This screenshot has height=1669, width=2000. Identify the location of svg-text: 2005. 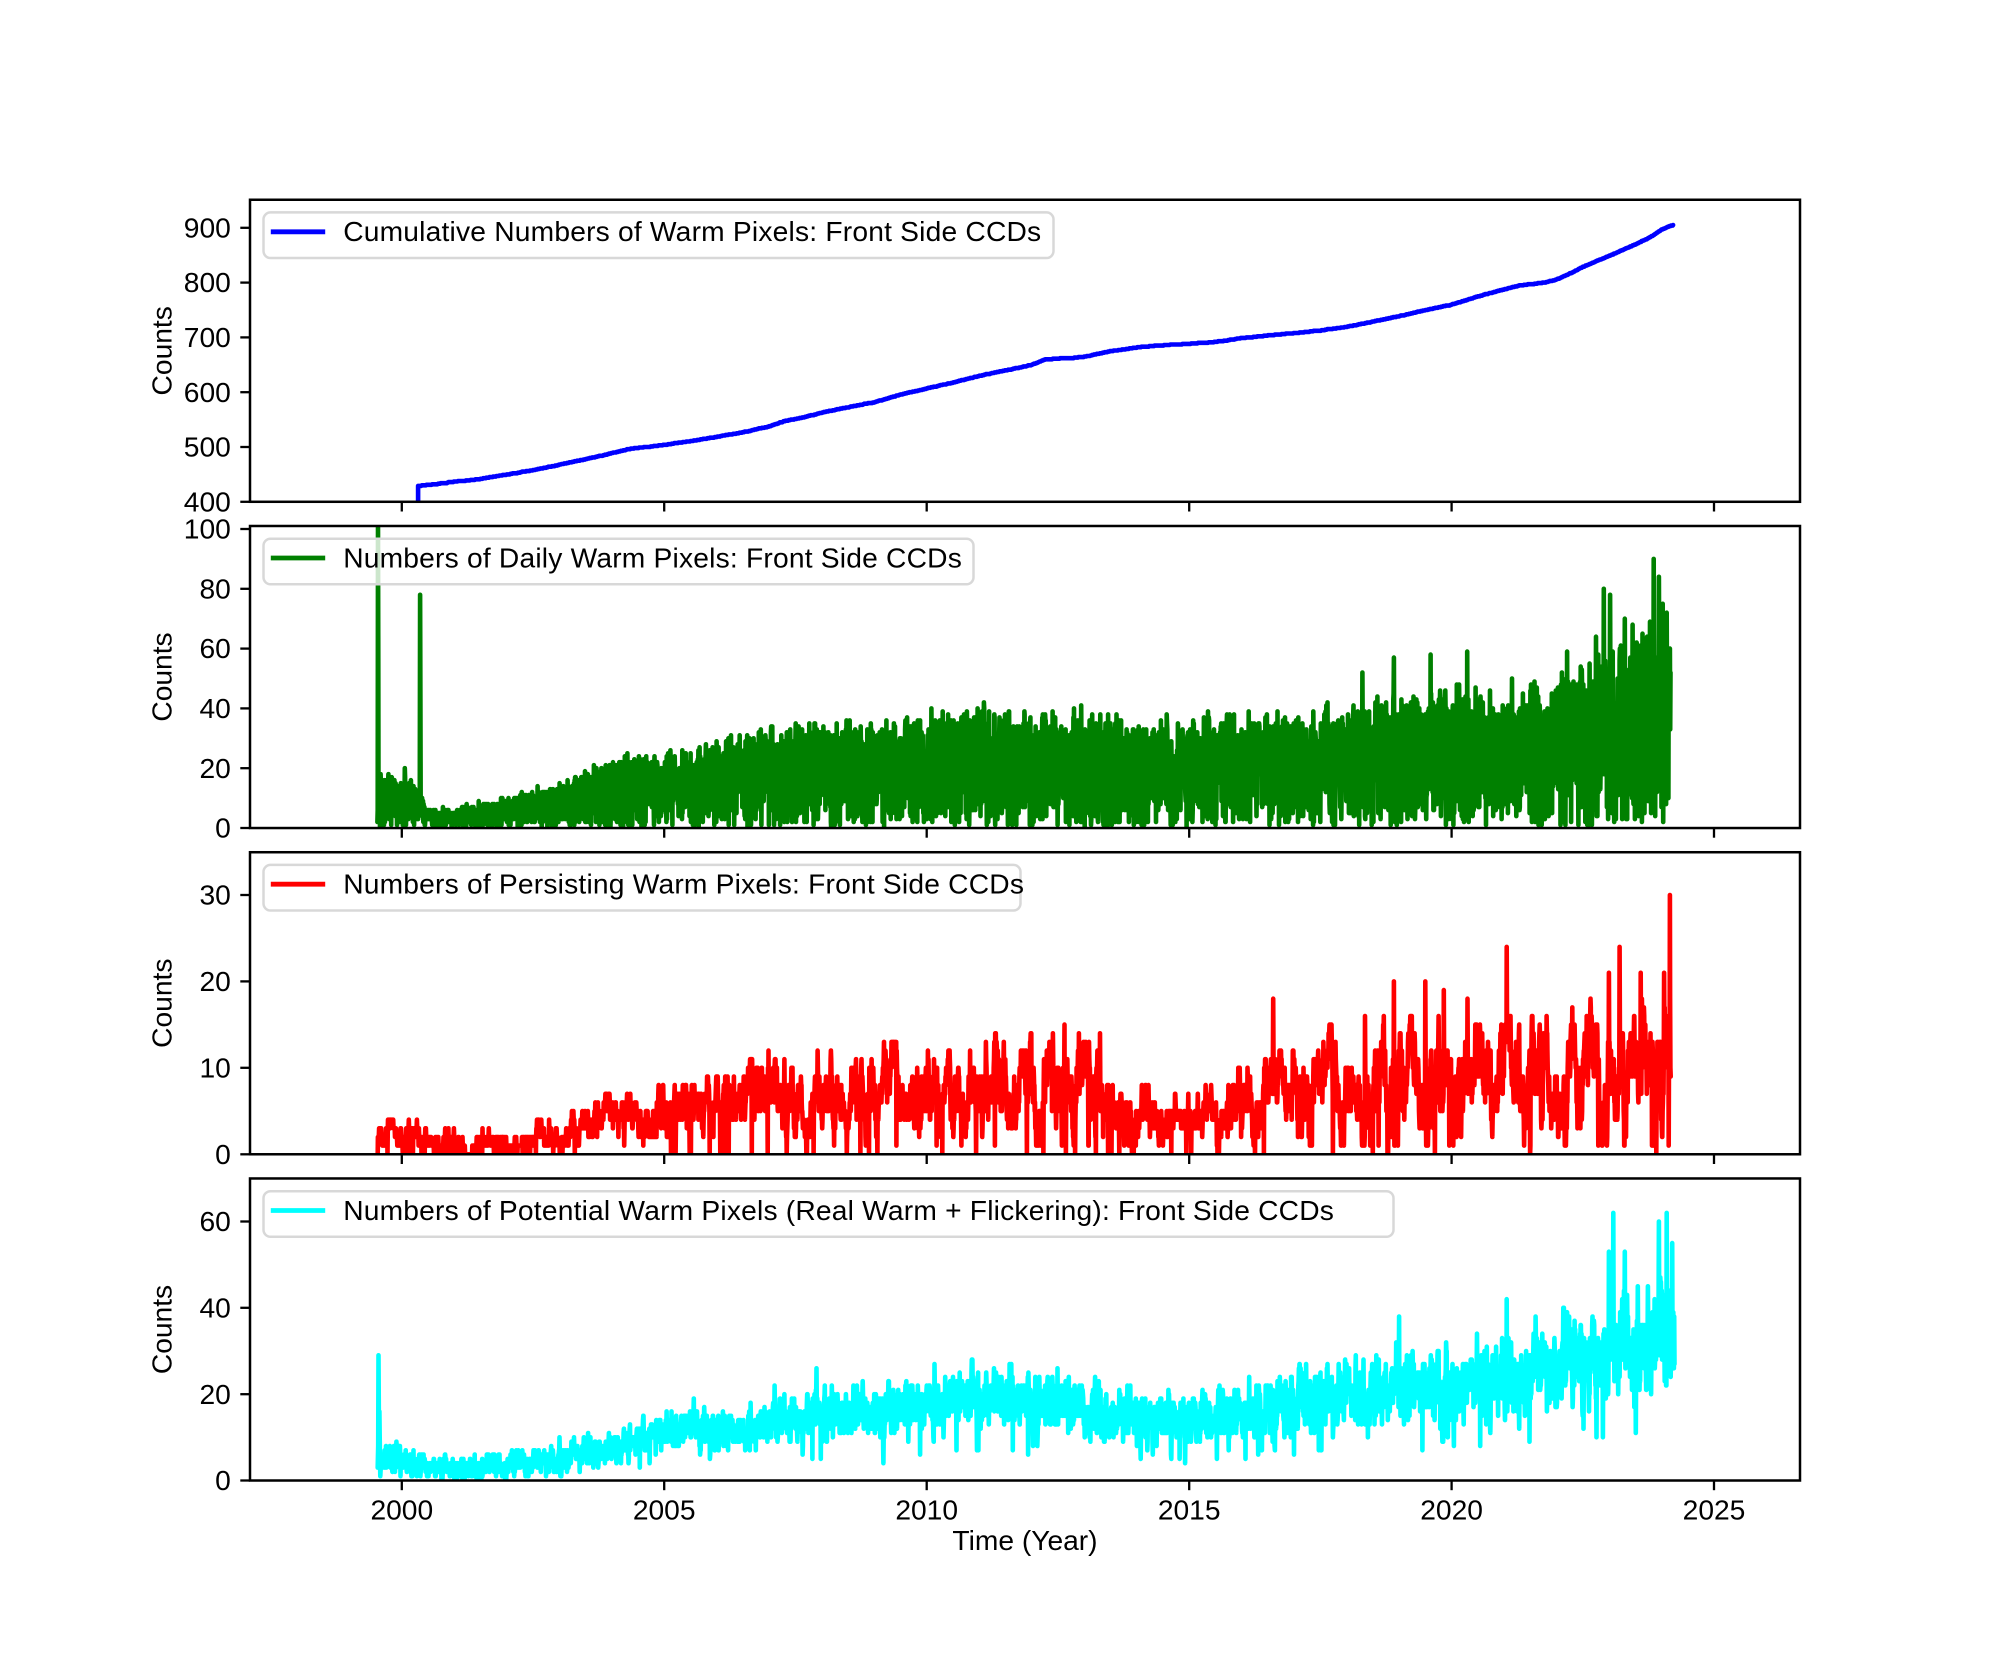
(664, 1509).